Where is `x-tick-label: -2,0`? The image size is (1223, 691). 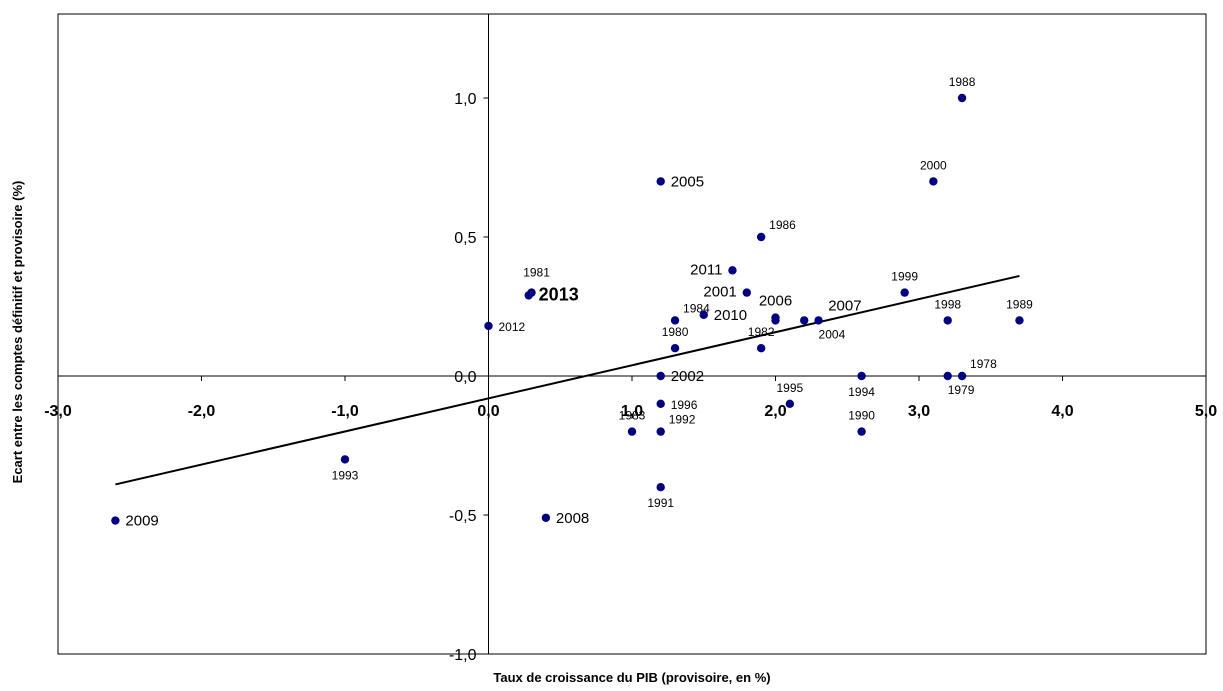 x-tick-label: -2,0 is located at coordinates (202, 411).